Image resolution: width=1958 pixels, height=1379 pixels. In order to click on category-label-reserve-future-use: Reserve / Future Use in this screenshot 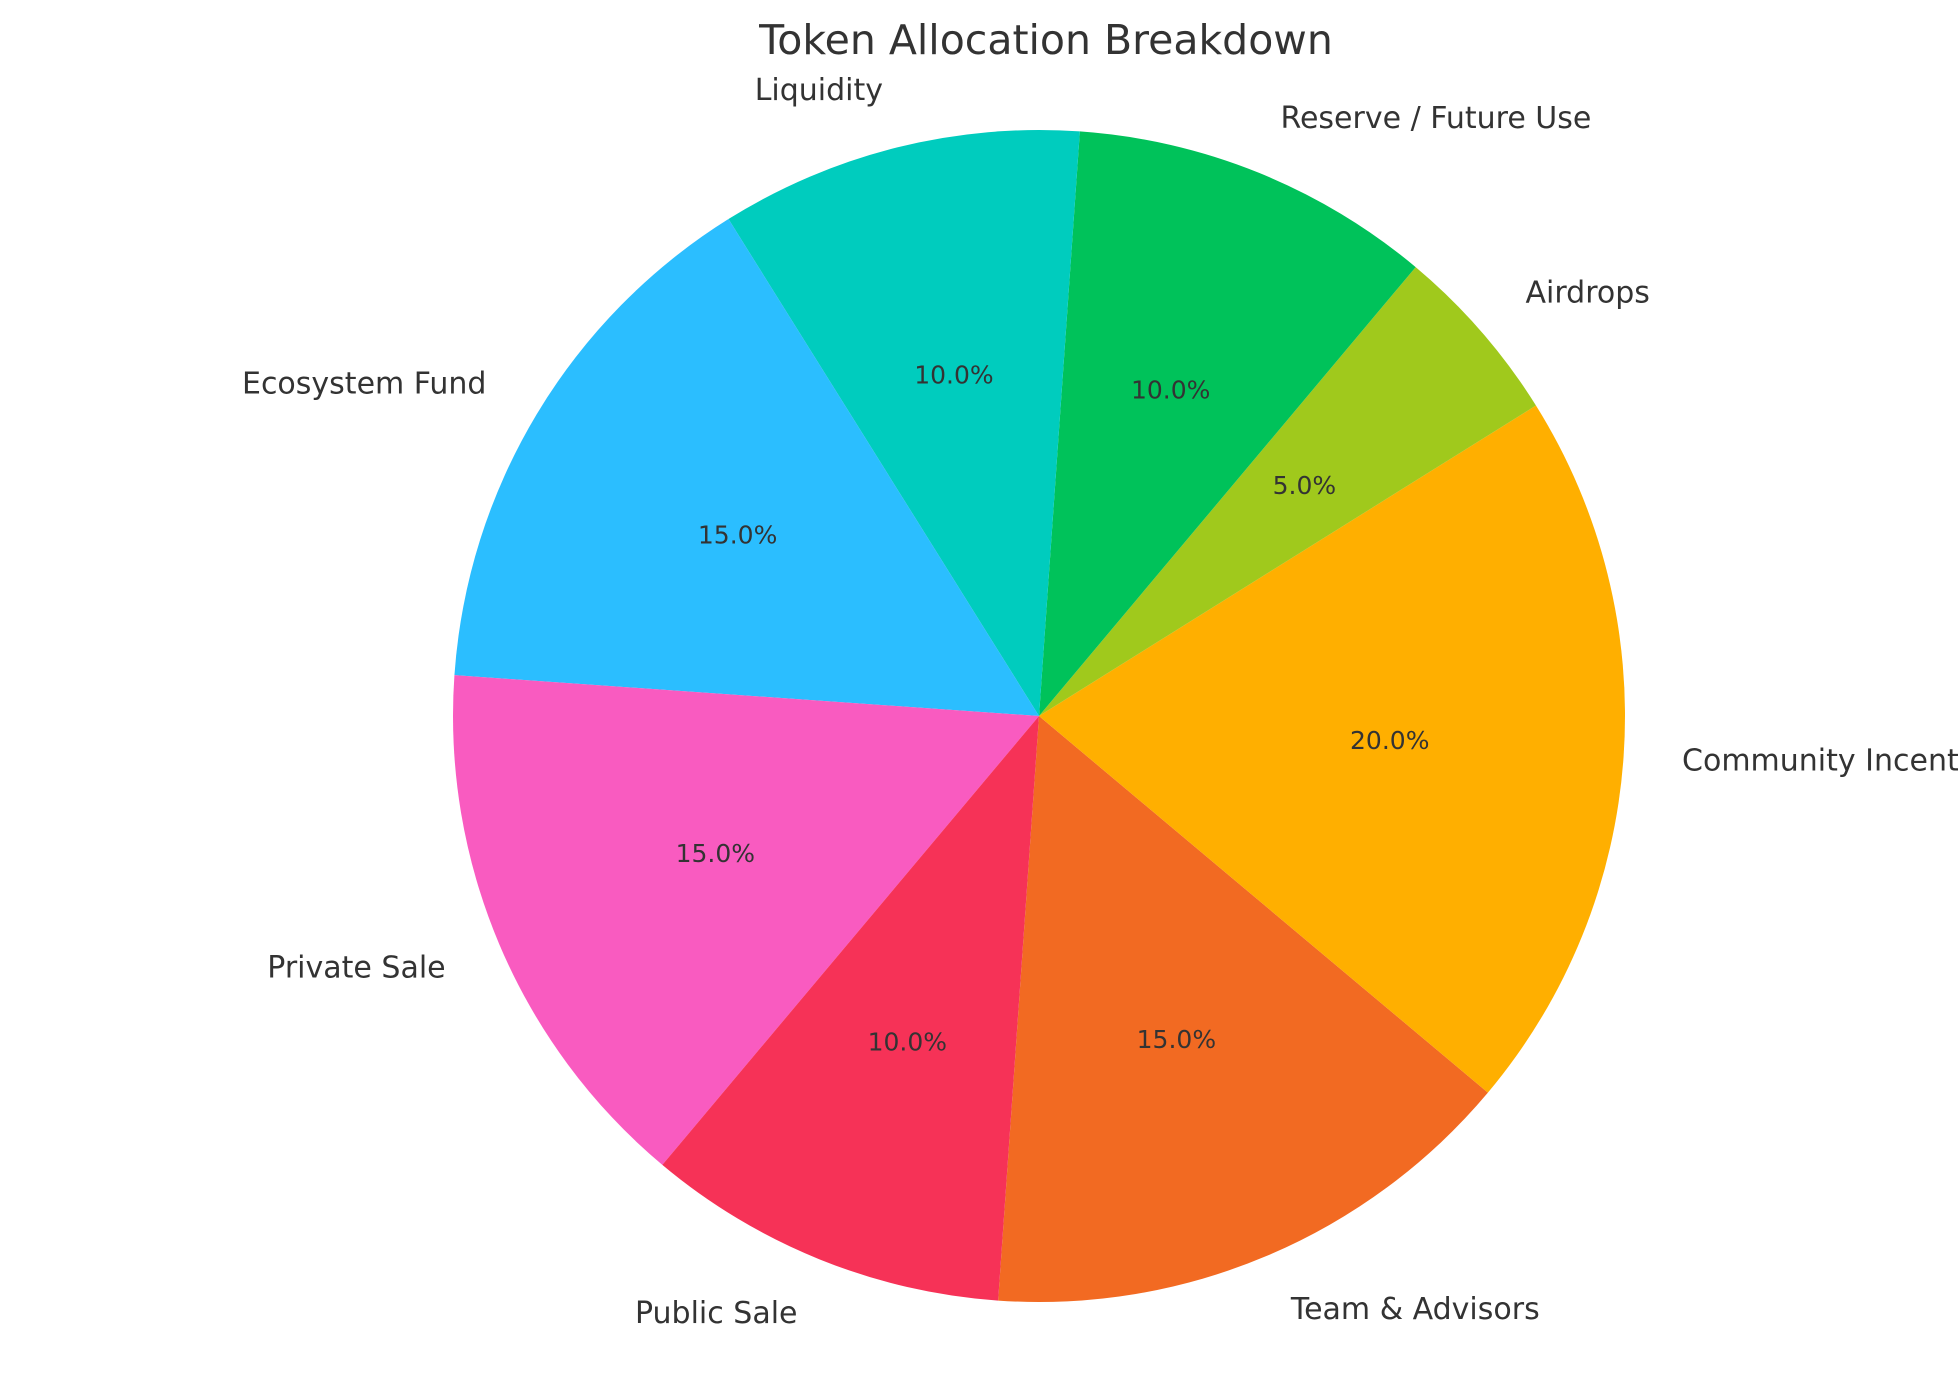, I will do `click(1435, 118)`.